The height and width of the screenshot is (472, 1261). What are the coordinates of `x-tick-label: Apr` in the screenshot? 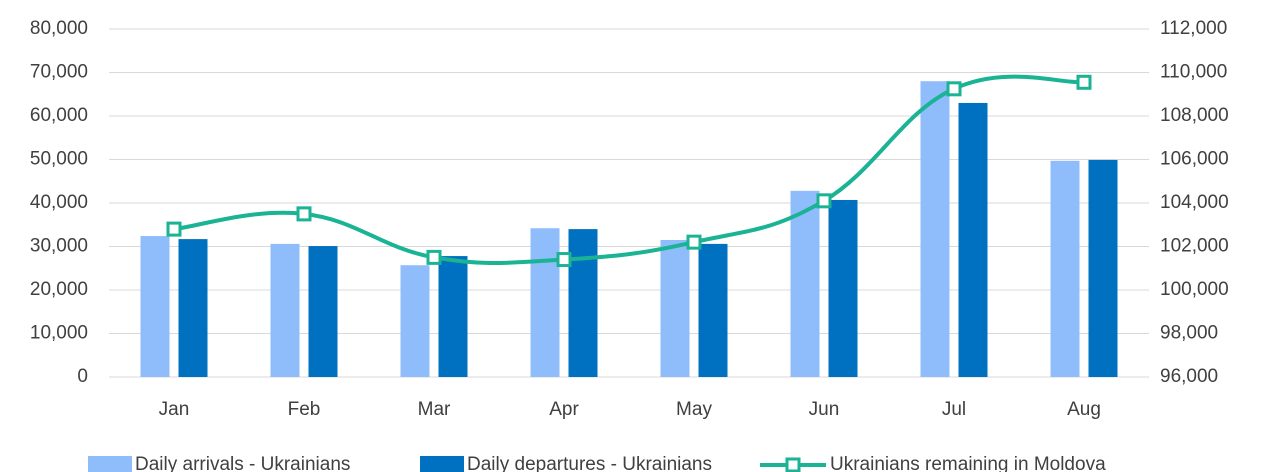 It's located at (564, 409).